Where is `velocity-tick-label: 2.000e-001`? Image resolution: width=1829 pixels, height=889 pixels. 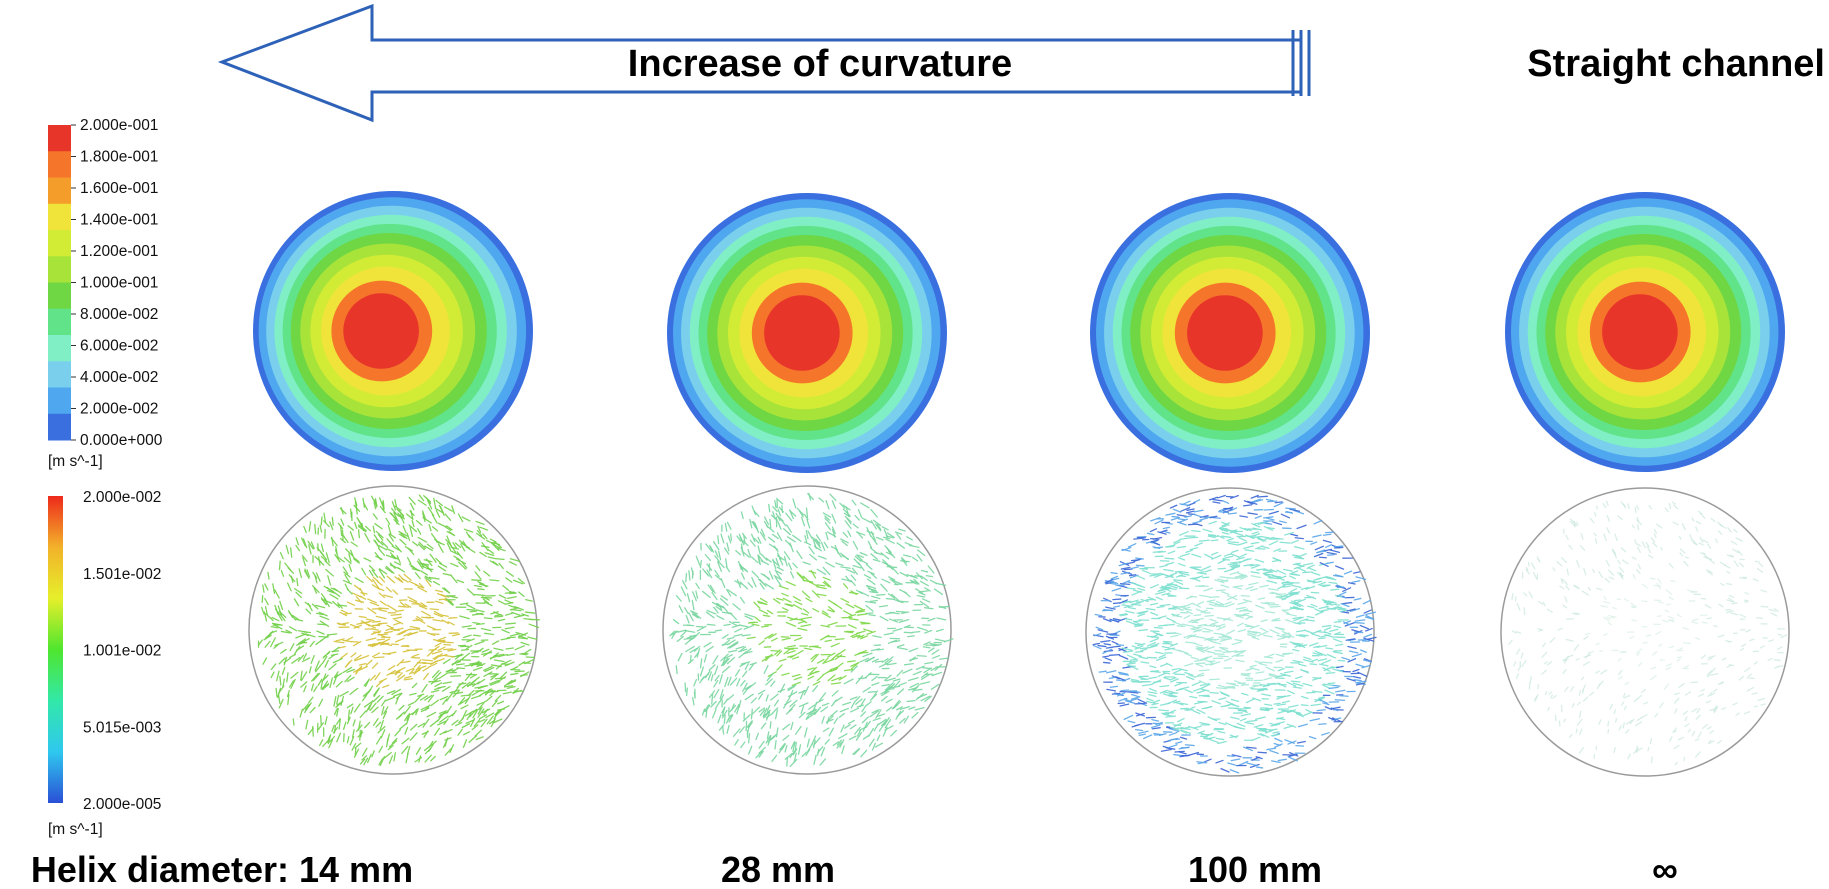 velocity-tick-label: 2.000e-001 is located at coordinates (119, 125).